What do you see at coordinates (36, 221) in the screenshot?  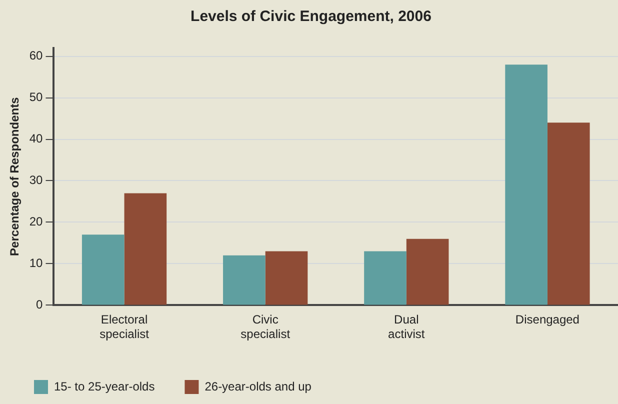 I see `y-tick-label: 20` at bounding box center [36, 221].